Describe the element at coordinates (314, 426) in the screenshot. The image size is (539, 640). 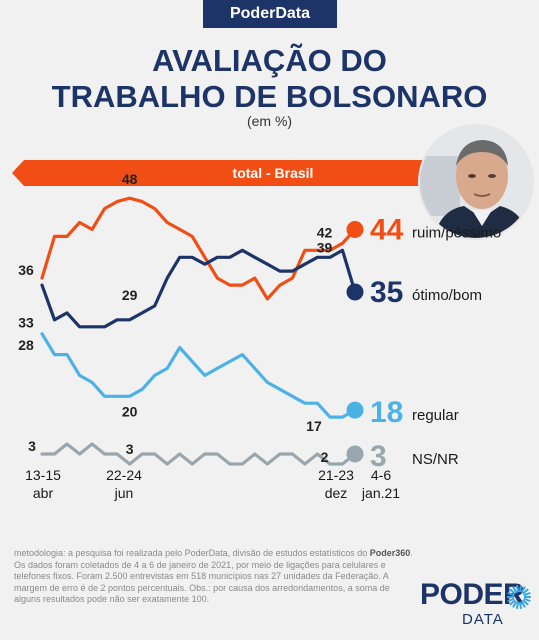
I see `data-label-regular: 17` at that location.